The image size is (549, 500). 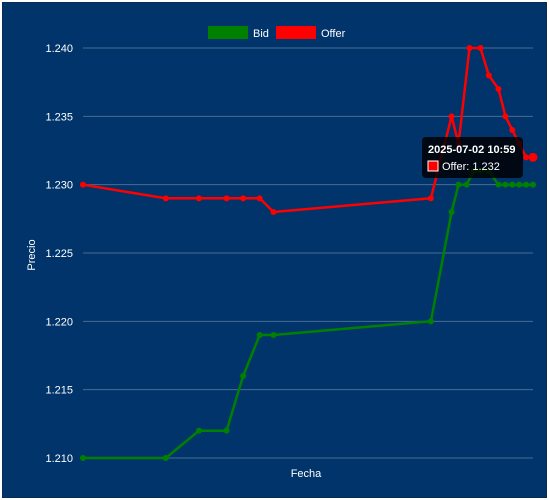 What do you see at coordinates (59, 459) in the screenshot?
I see `y-tick-label: 1.210` at bounding box center [59, 459].